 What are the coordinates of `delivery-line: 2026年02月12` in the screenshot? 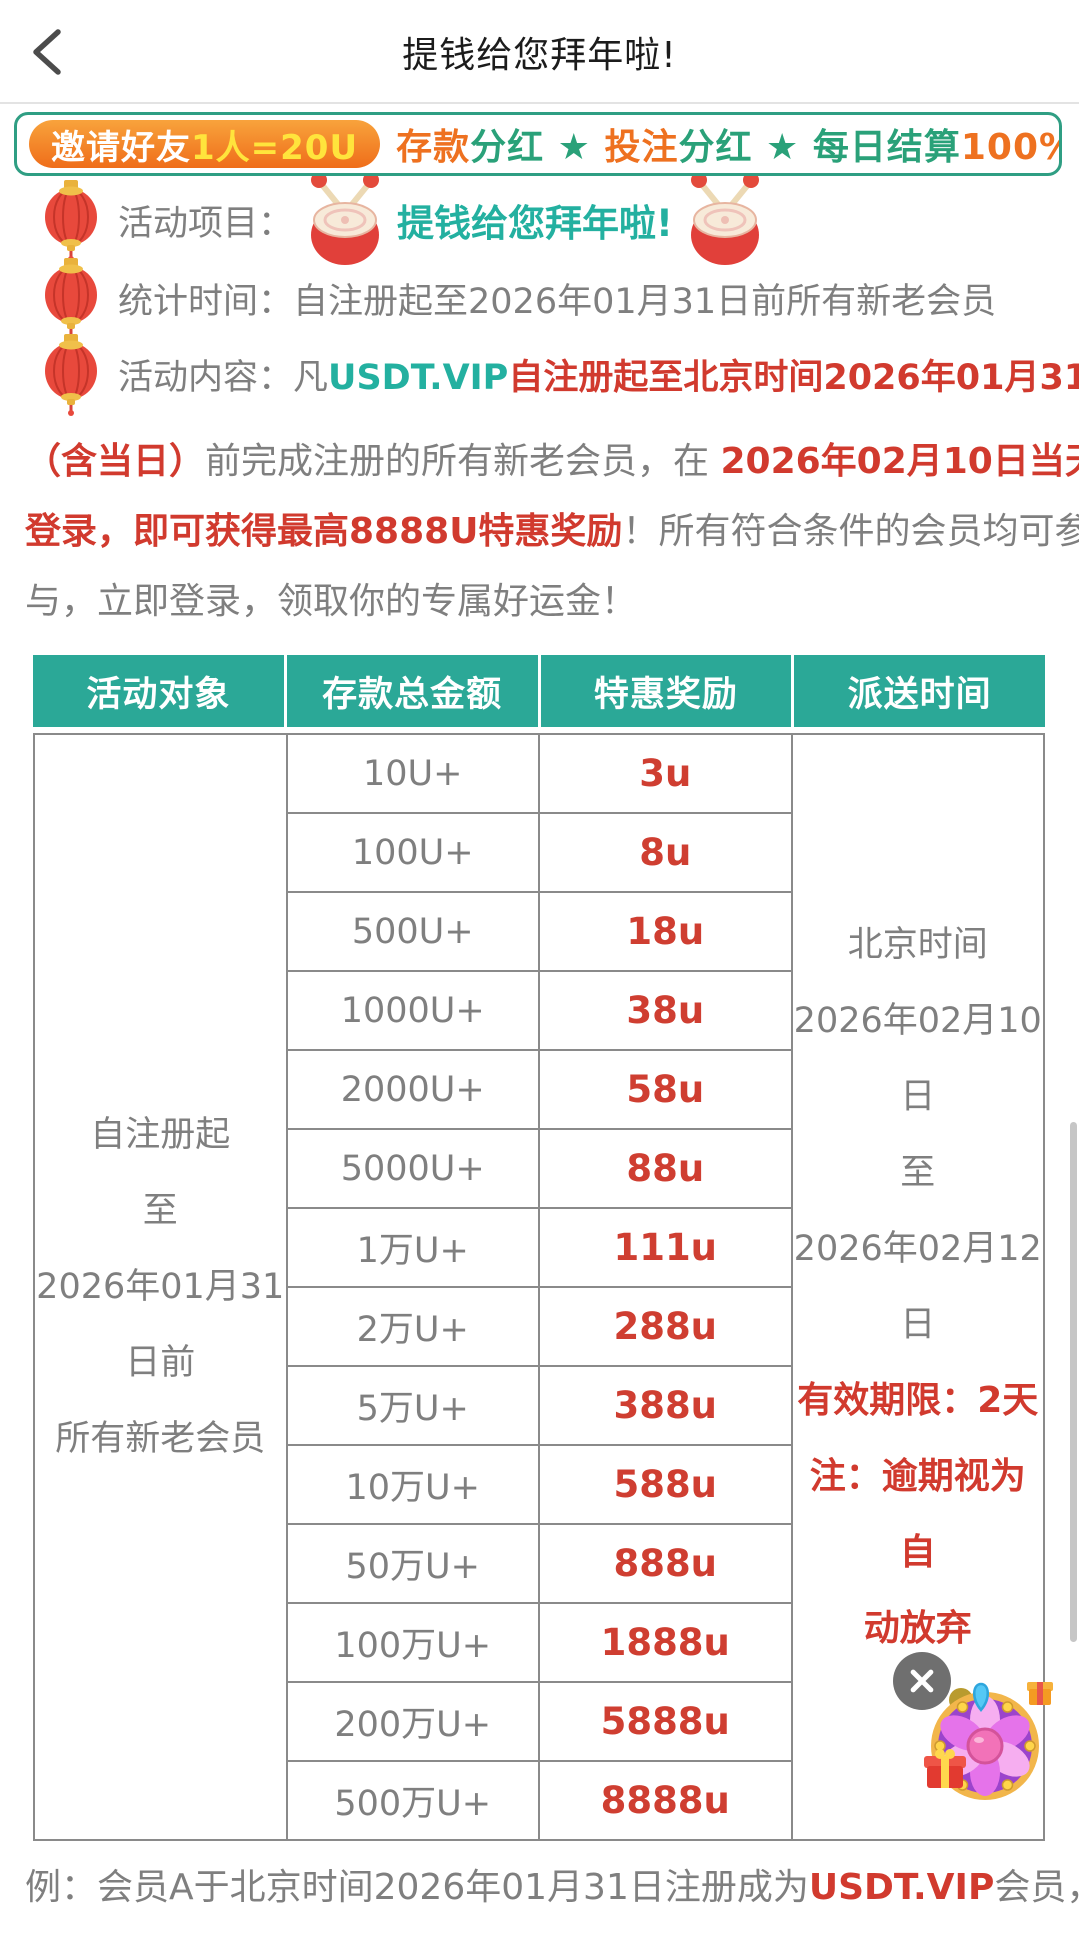 It's located at (917, 1249).